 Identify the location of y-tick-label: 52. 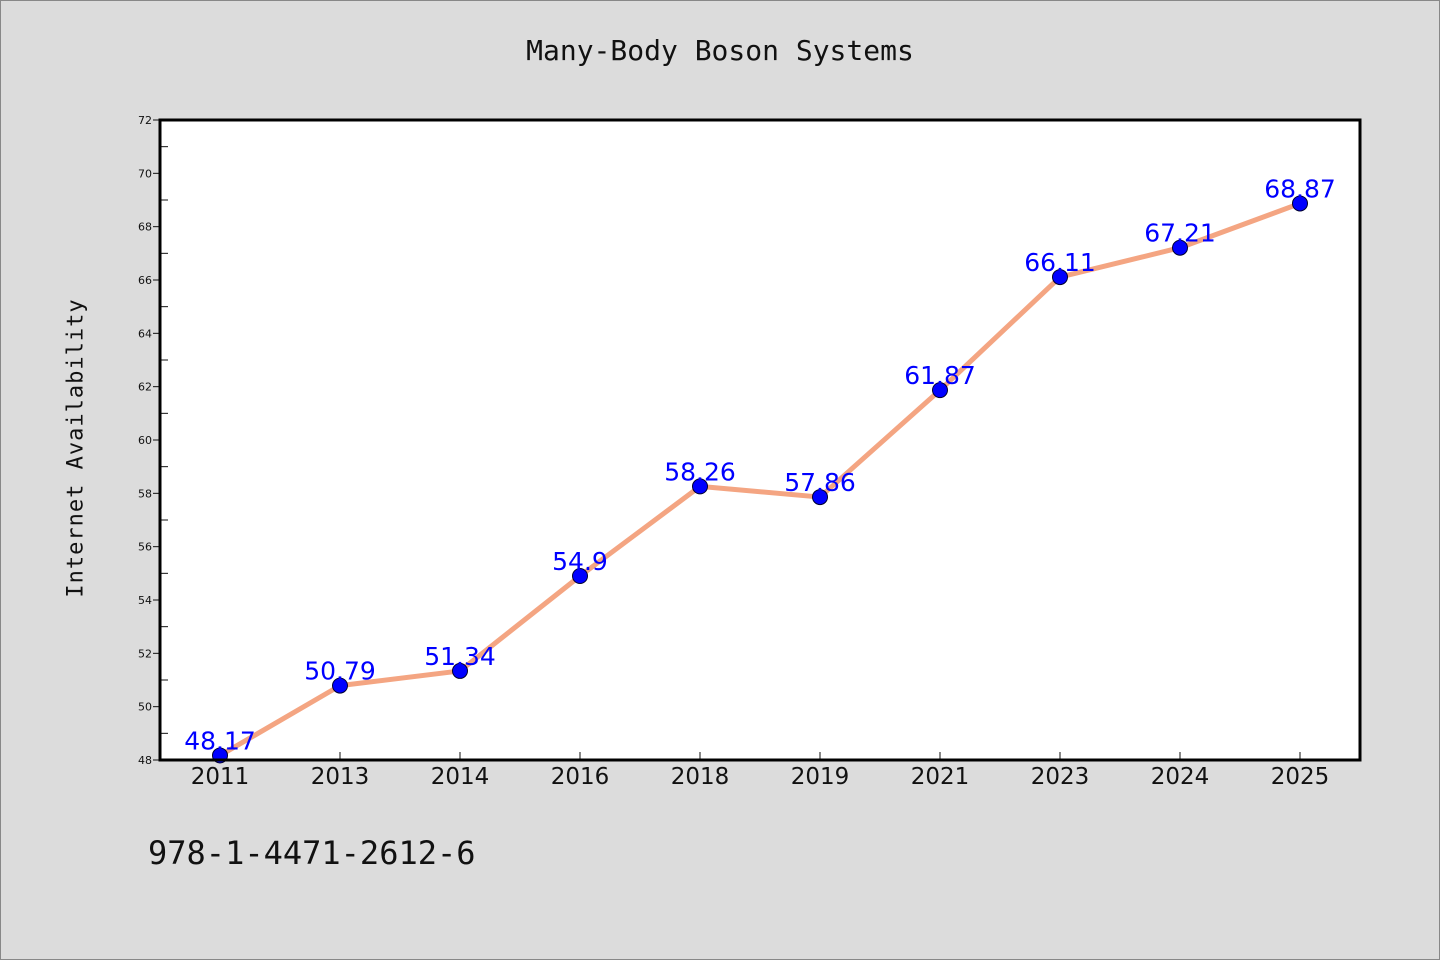
(145, 653).